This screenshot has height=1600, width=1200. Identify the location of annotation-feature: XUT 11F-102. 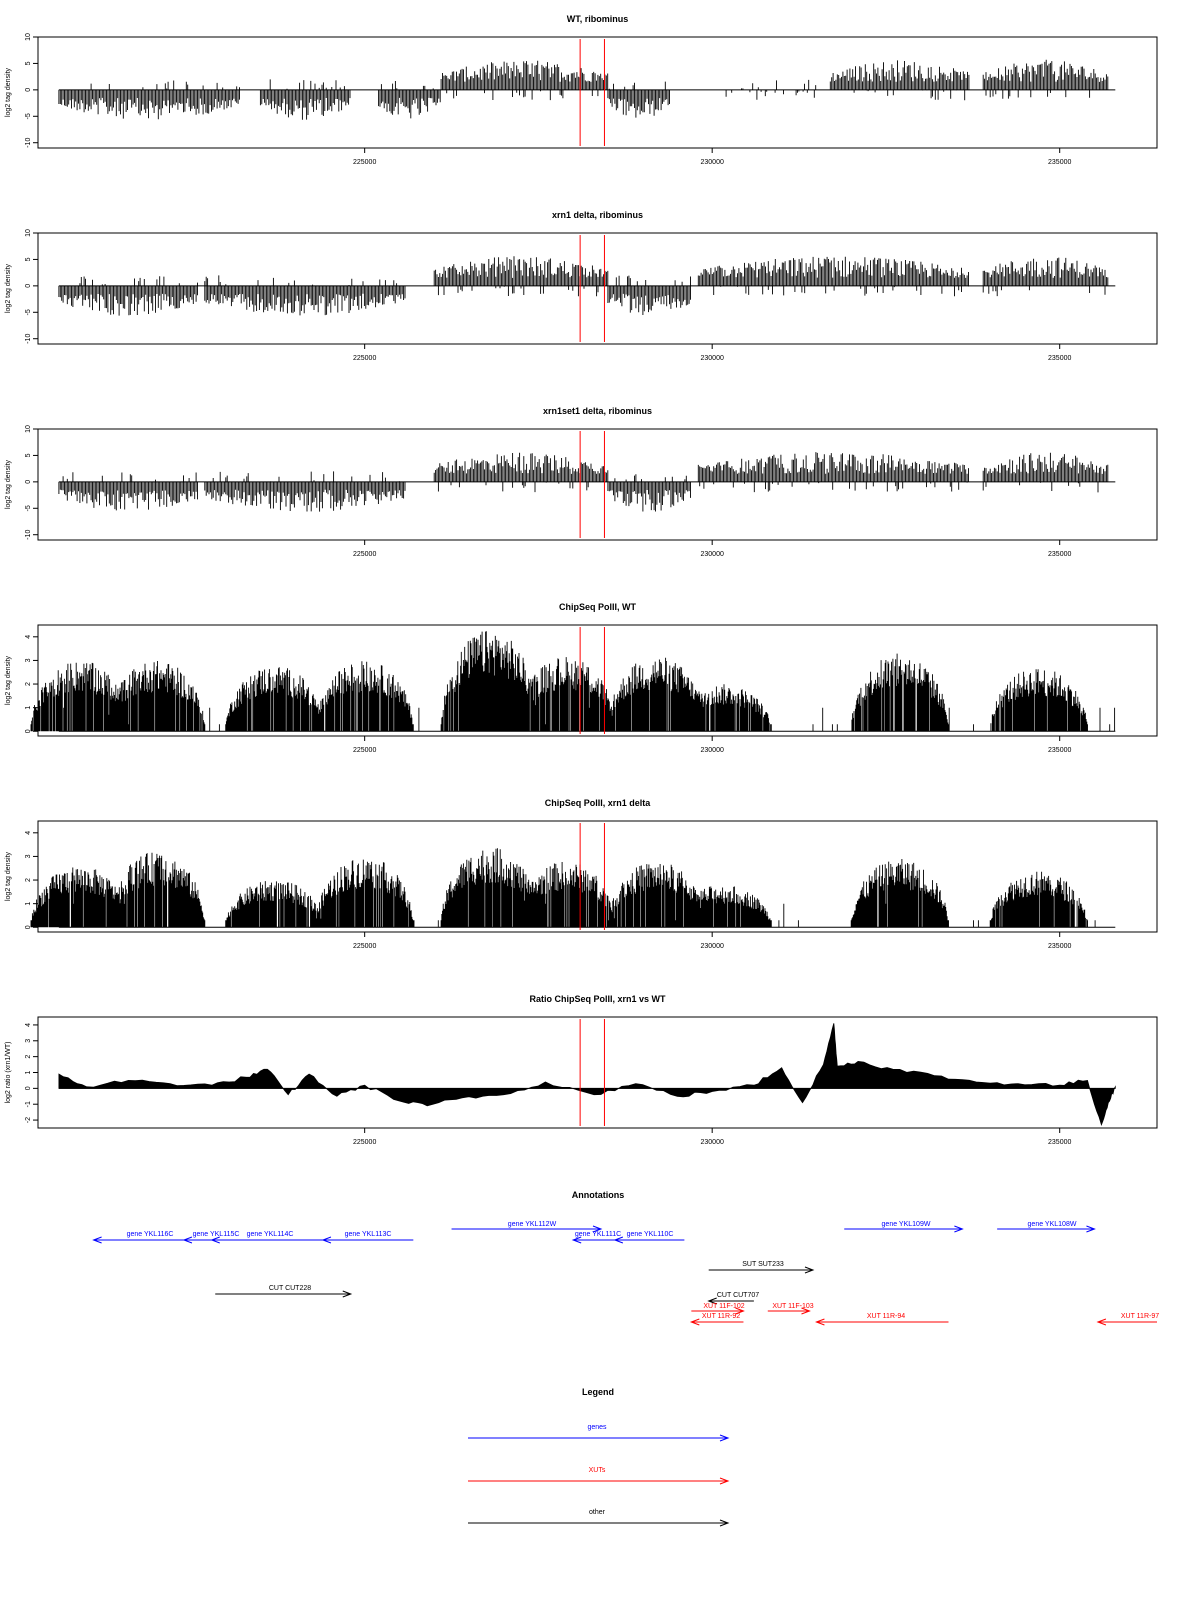
(718, 1309).